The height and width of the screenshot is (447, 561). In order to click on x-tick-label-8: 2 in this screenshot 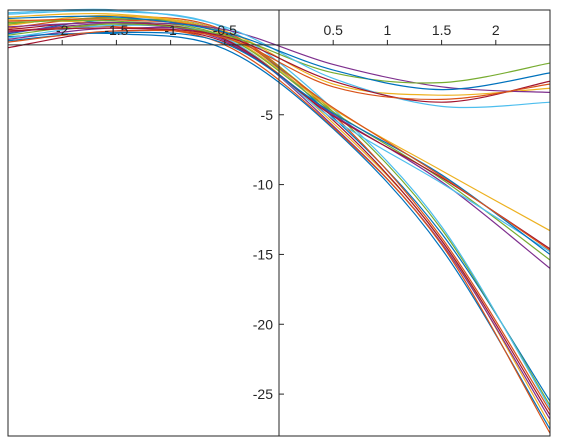, I will do `click(496, 30)`.